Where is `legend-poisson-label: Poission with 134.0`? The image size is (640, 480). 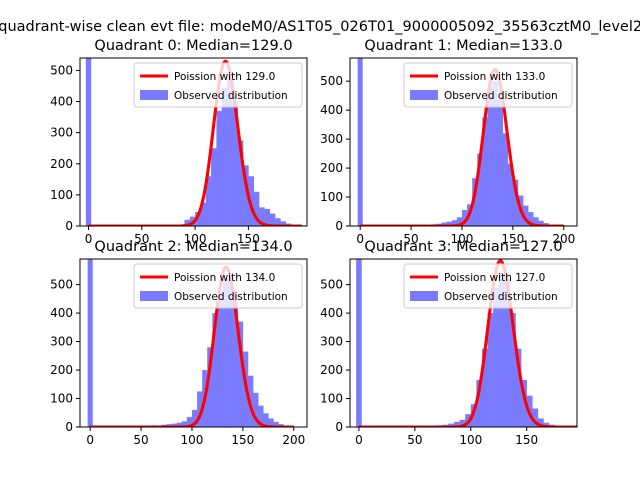
legend-poisson-label: Poission with 134.0 is located at coordinates (224, 278).